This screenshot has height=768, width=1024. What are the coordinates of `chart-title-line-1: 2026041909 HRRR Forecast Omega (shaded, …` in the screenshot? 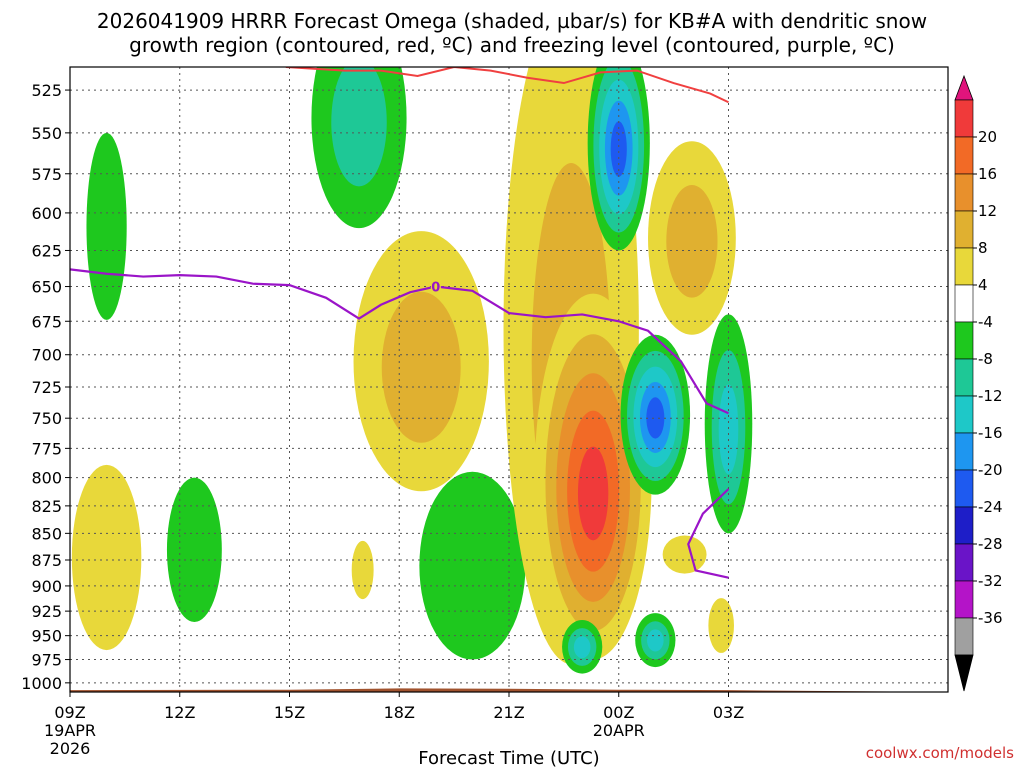 It's located at (512, 21).